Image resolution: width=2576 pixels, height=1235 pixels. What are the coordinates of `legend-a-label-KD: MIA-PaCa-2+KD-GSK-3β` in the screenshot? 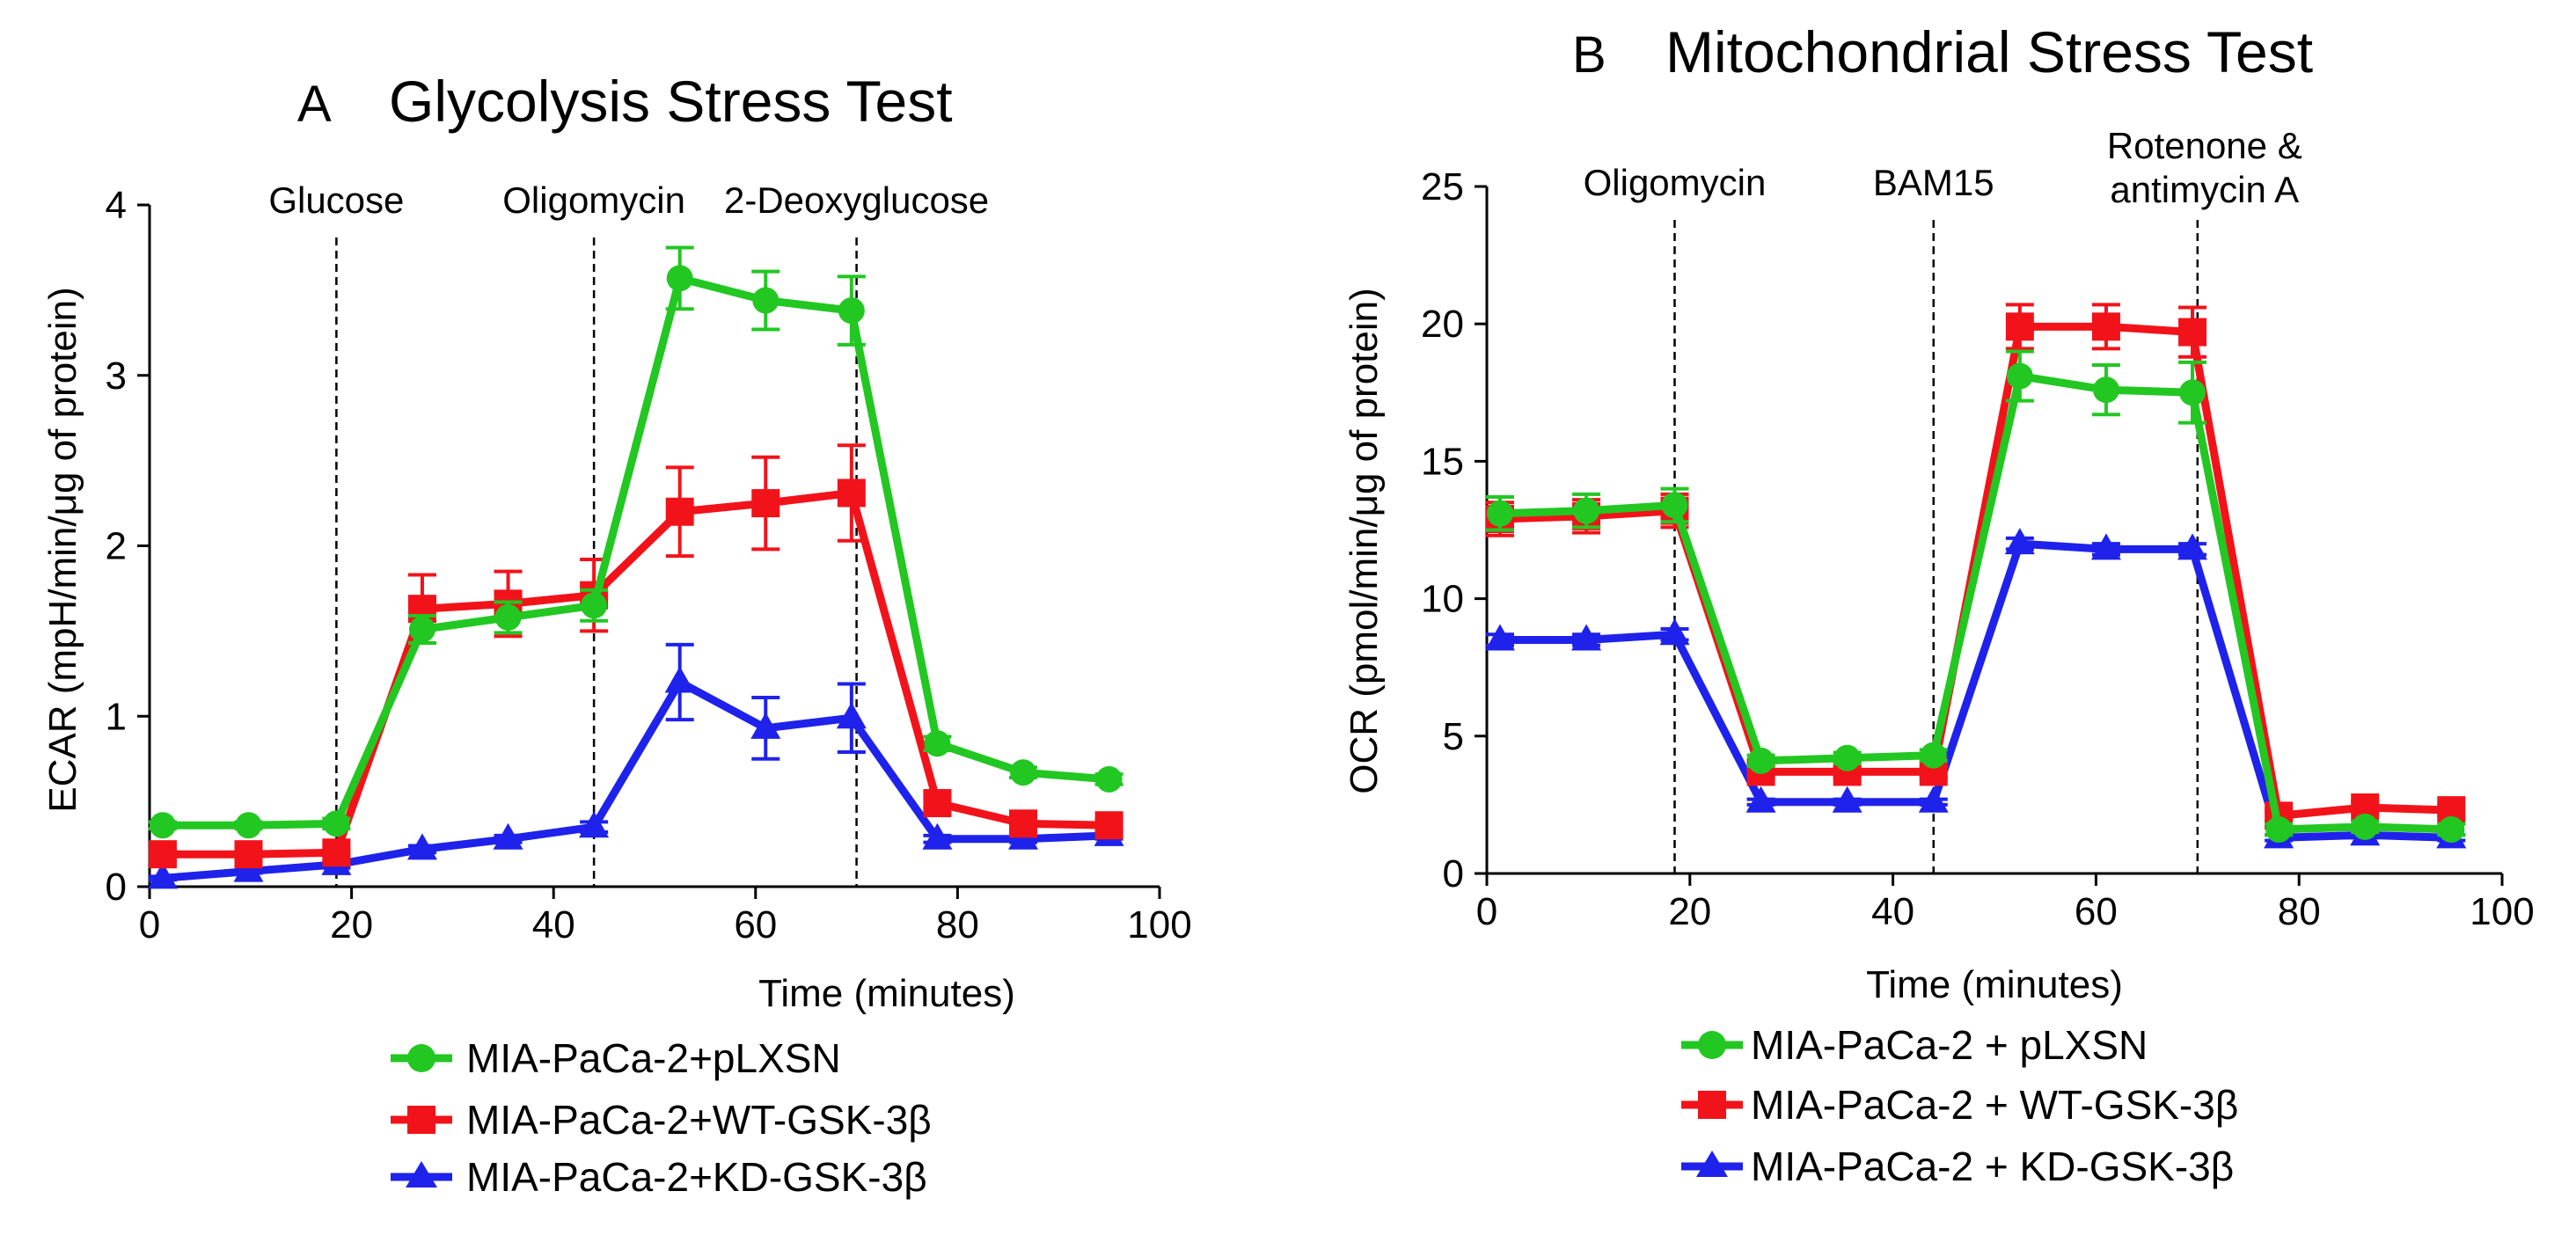 It's located at (696, 1177).